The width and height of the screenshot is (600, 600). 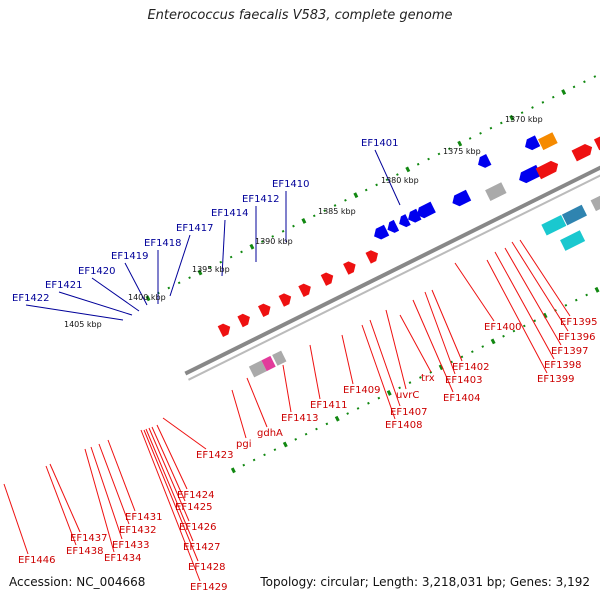 I want to click on gene-label: EF1413, so click(x=300, y=418).